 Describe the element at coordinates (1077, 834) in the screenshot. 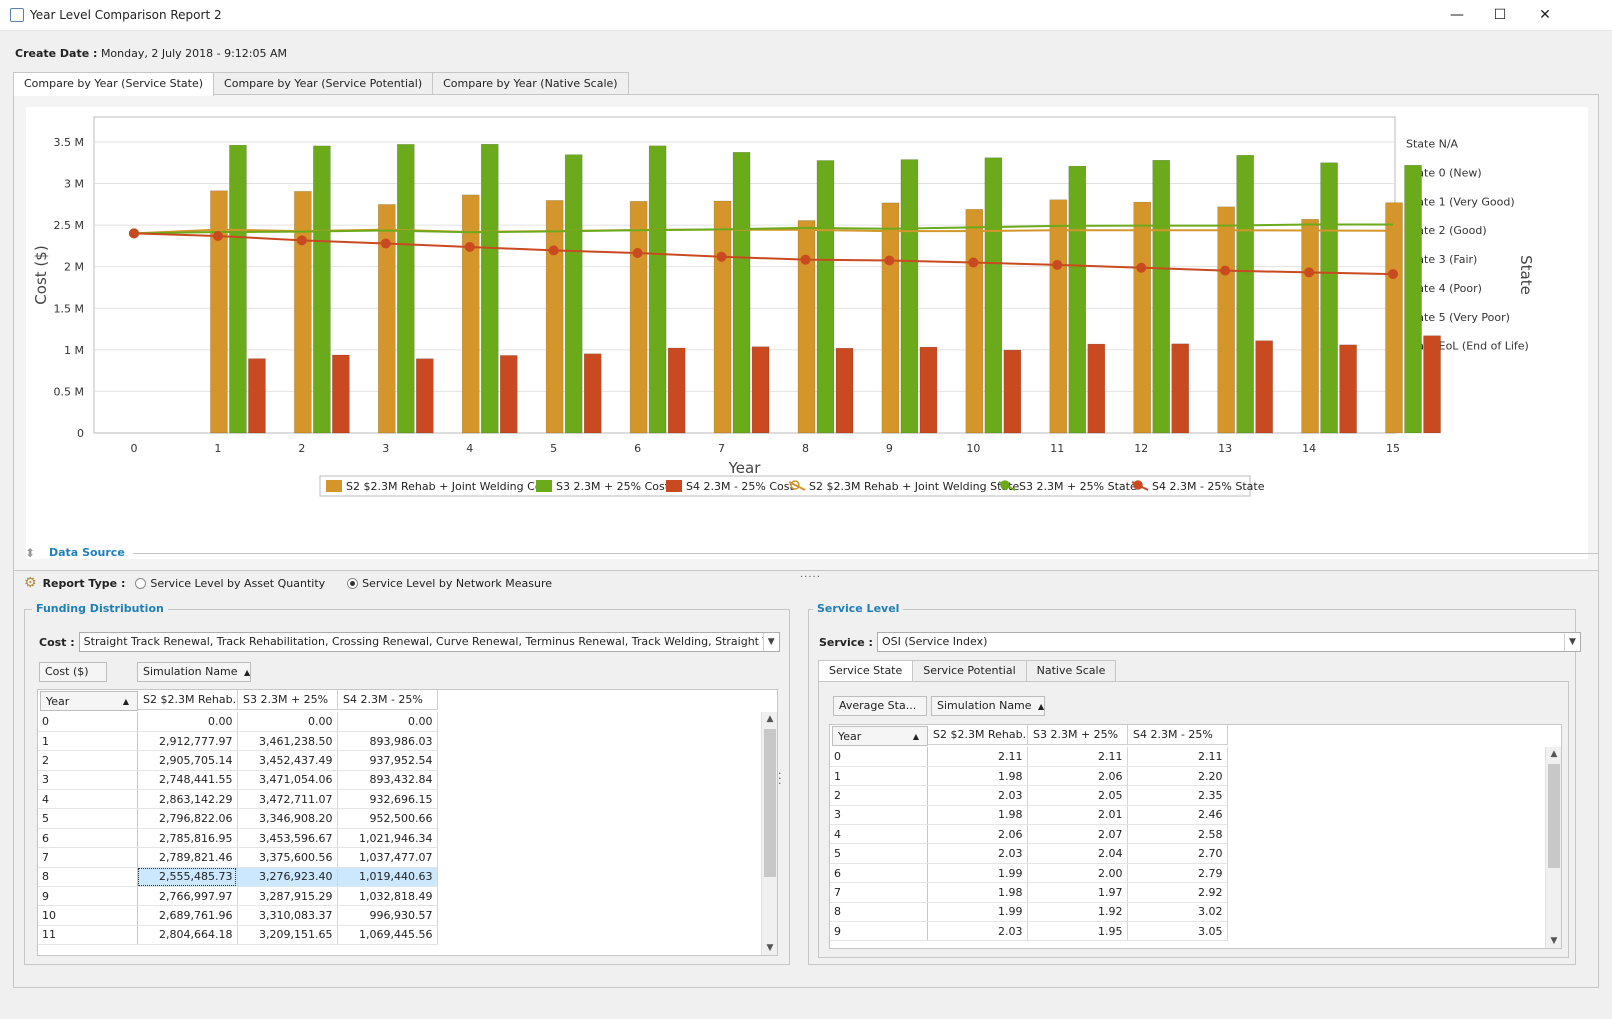

I see `table-cell: 2.07` at that location.